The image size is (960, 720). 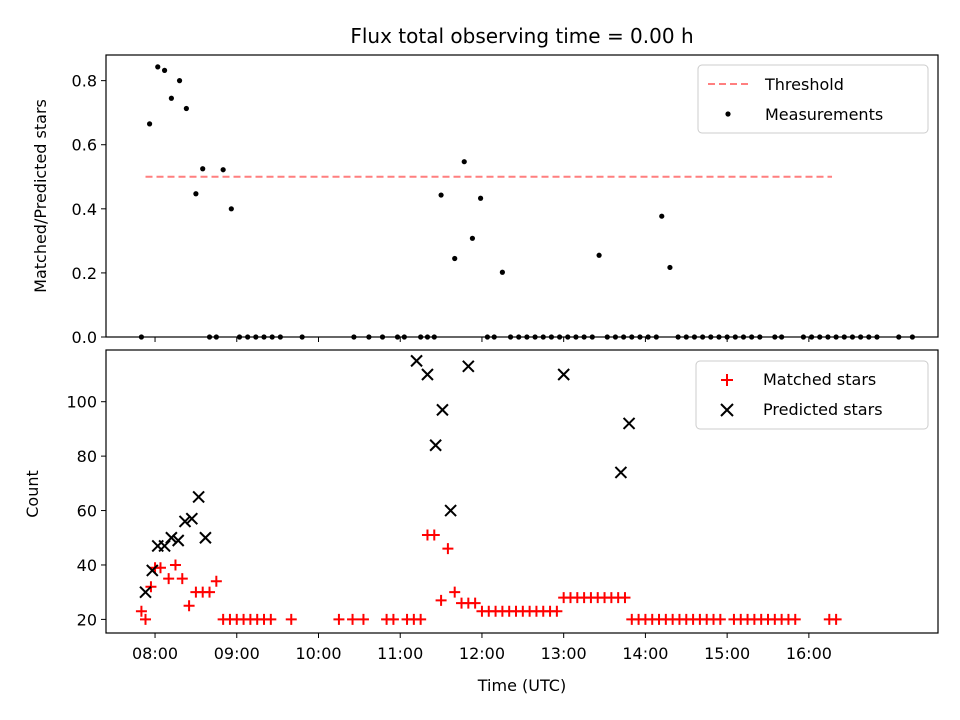 What do you see at coordinates (87, 619) in the screenshot?
I see `bottom-y-tick-label: 20` at bounding box center [87, 619].